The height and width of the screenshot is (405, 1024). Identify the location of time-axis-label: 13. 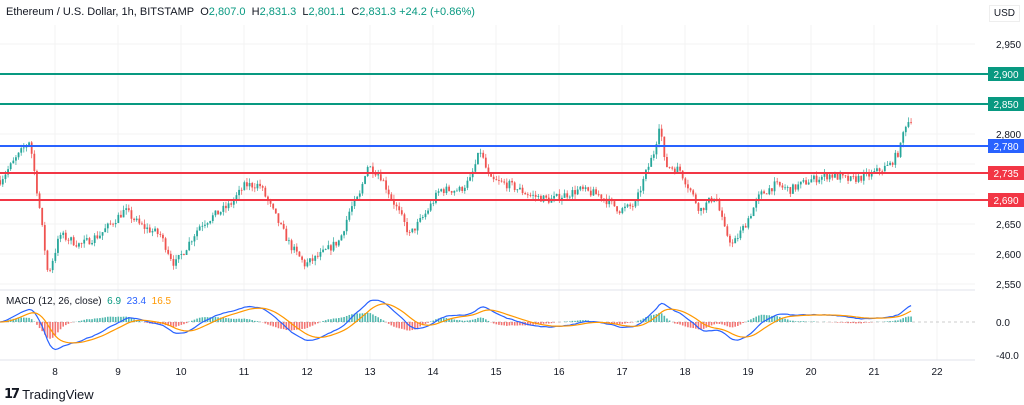
(370, 372).